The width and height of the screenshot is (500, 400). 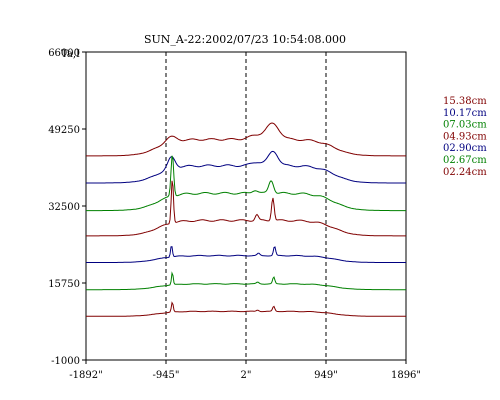 What do you see at coordinates (465, 101) in the screenshot?
I see `legend-entry: 15.38cm` at bounding box center [465, 101].